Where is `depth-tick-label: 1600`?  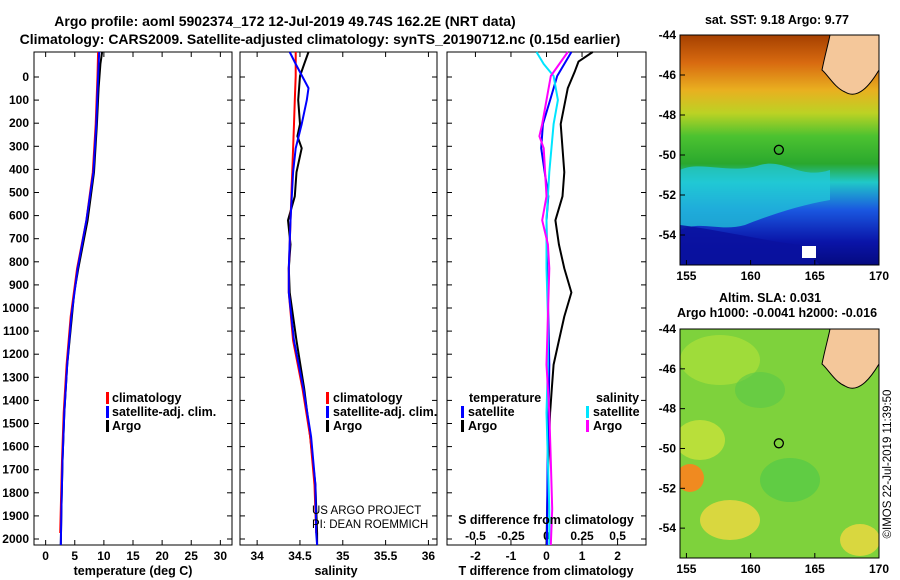
depth-tick-label: 1600 is located at coordinates (15, 447).